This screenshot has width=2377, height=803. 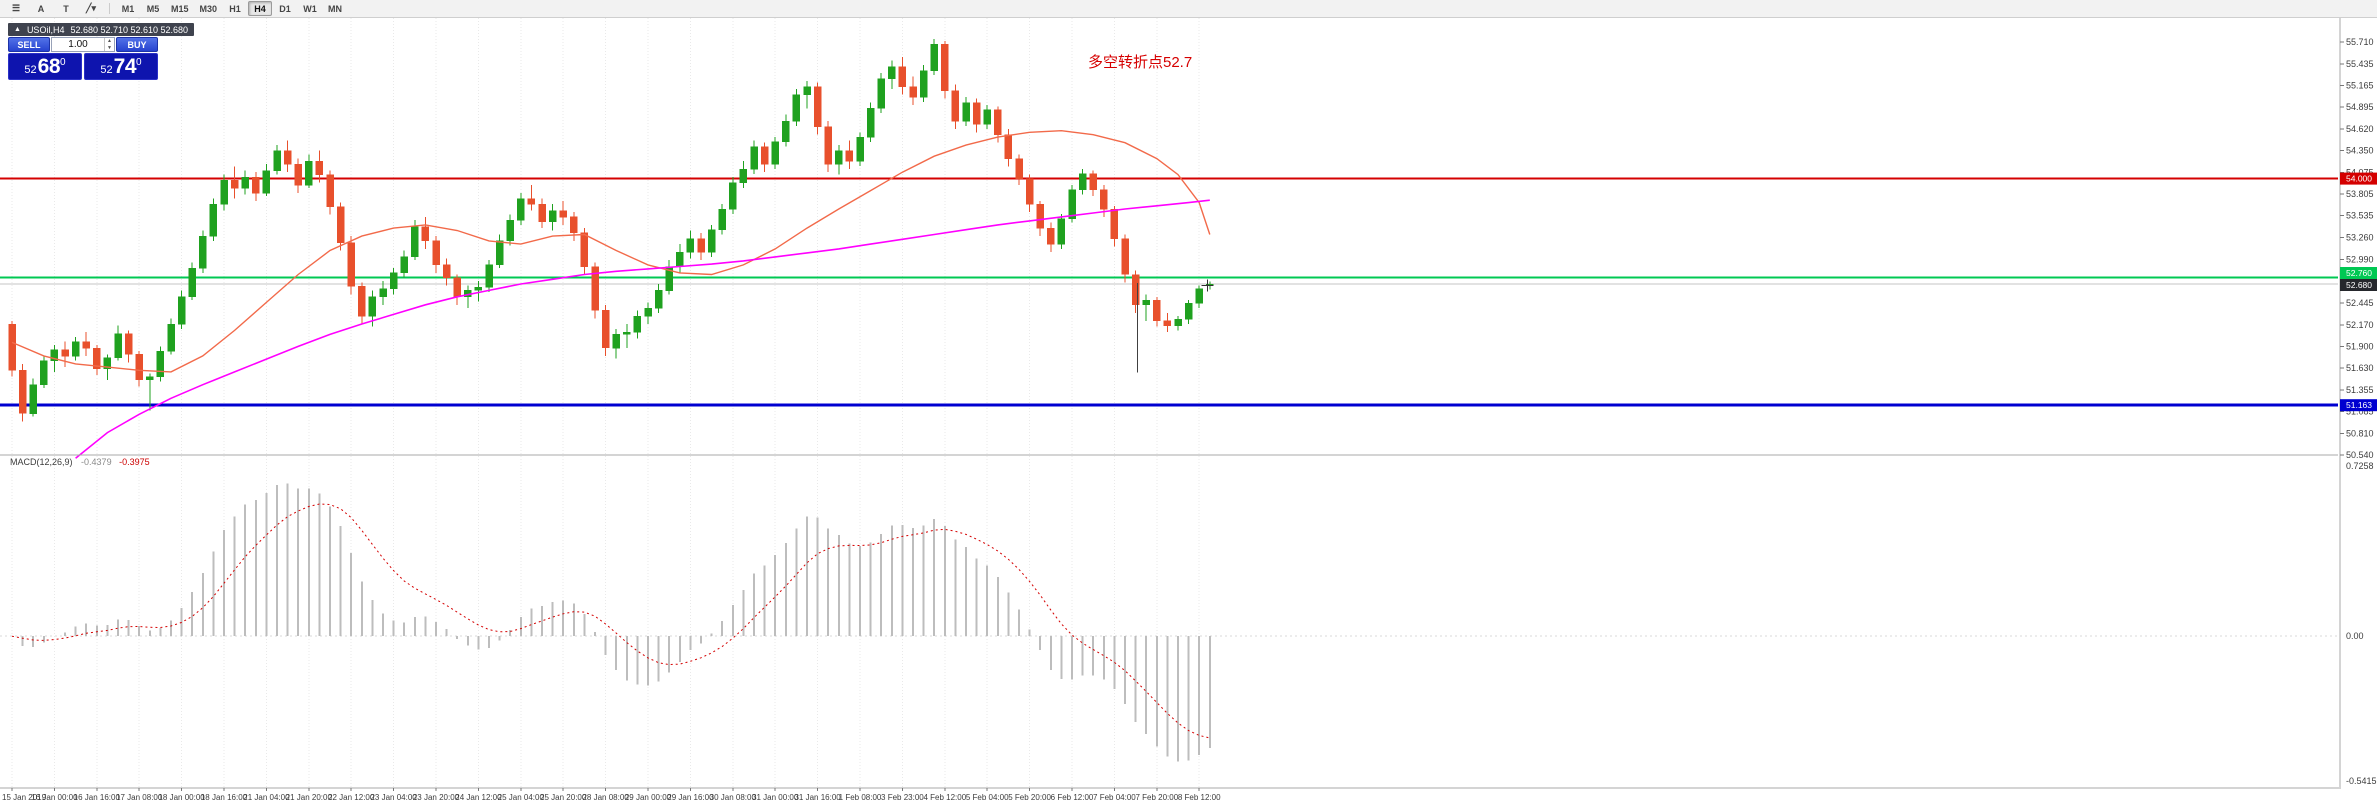 What do you see at coordinates (137, 44) in the screenshot?
I see `buy-button: BUY` at bounding box center [137, 44].